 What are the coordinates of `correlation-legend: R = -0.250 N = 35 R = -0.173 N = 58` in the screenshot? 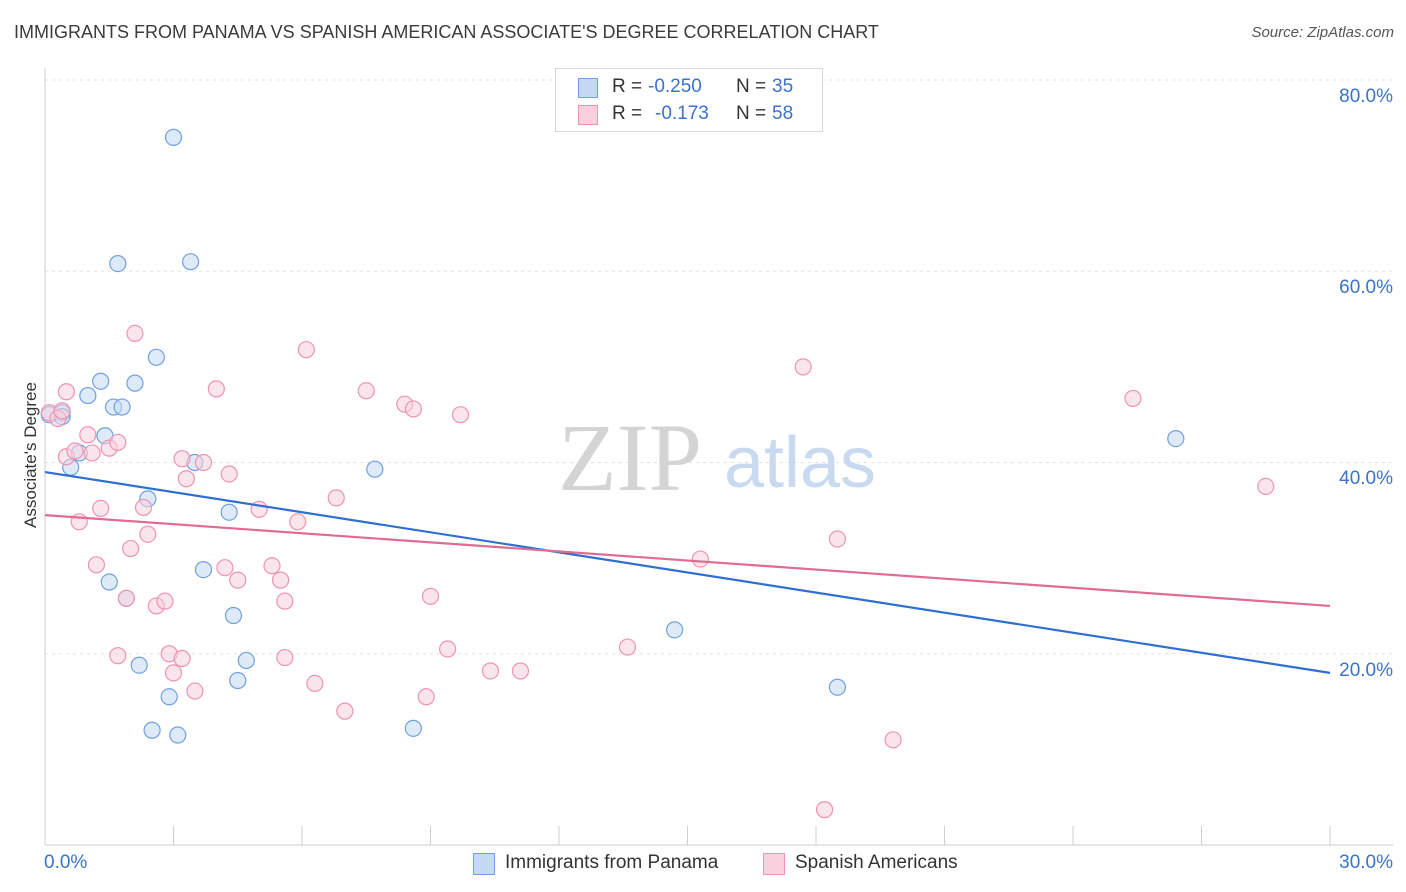 It's located at (689, 100).